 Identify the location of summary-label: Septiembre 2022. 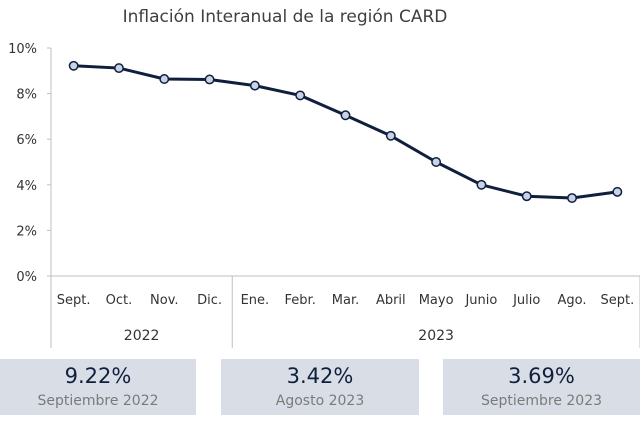
(98, 400).